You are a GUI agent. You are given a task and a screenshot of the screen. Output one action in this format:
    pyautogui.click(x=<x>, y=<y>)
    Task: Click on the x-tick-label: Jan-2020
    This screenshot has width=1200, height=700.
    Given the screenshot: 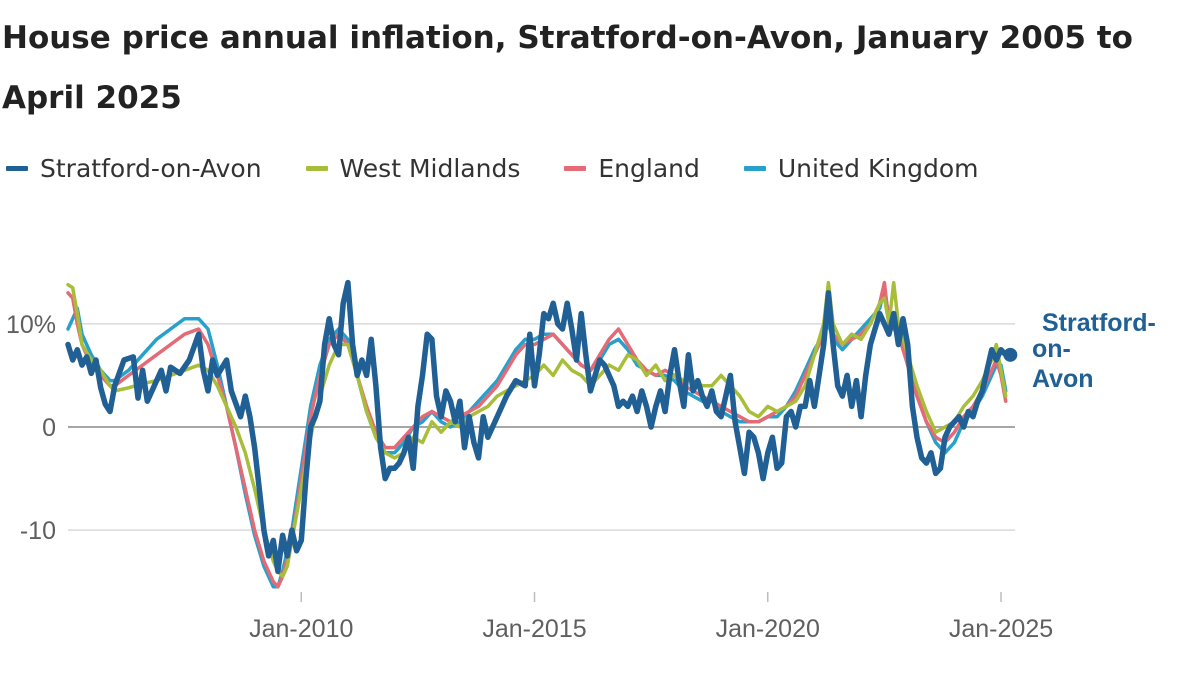 What is the action you would take?
    pyautogui.click(x=768, y=629)
    